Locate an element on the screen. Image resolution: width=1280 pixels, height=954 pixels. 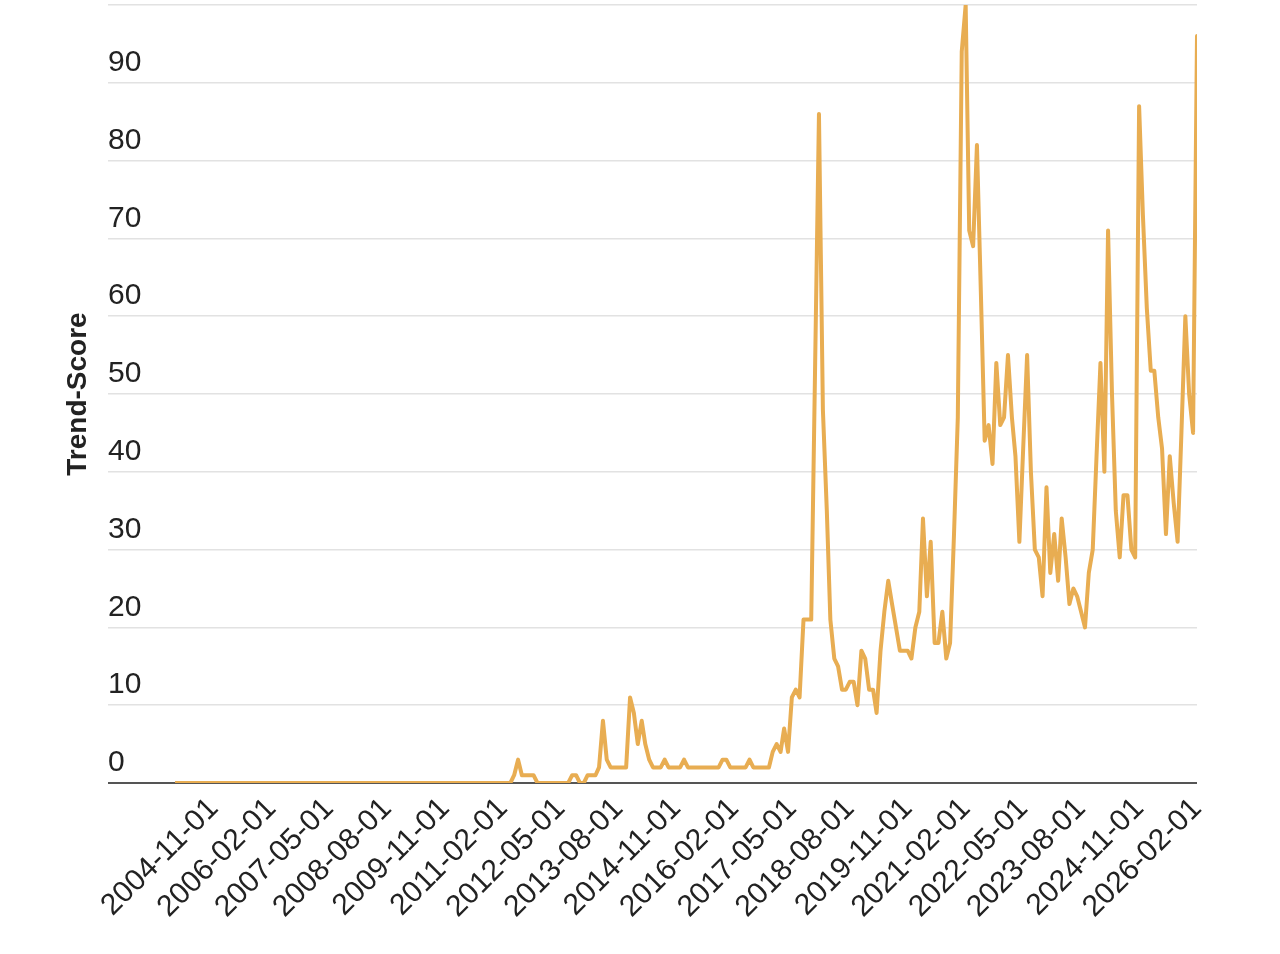
y-tick-label: 60 is located at coordinates (125, 294).